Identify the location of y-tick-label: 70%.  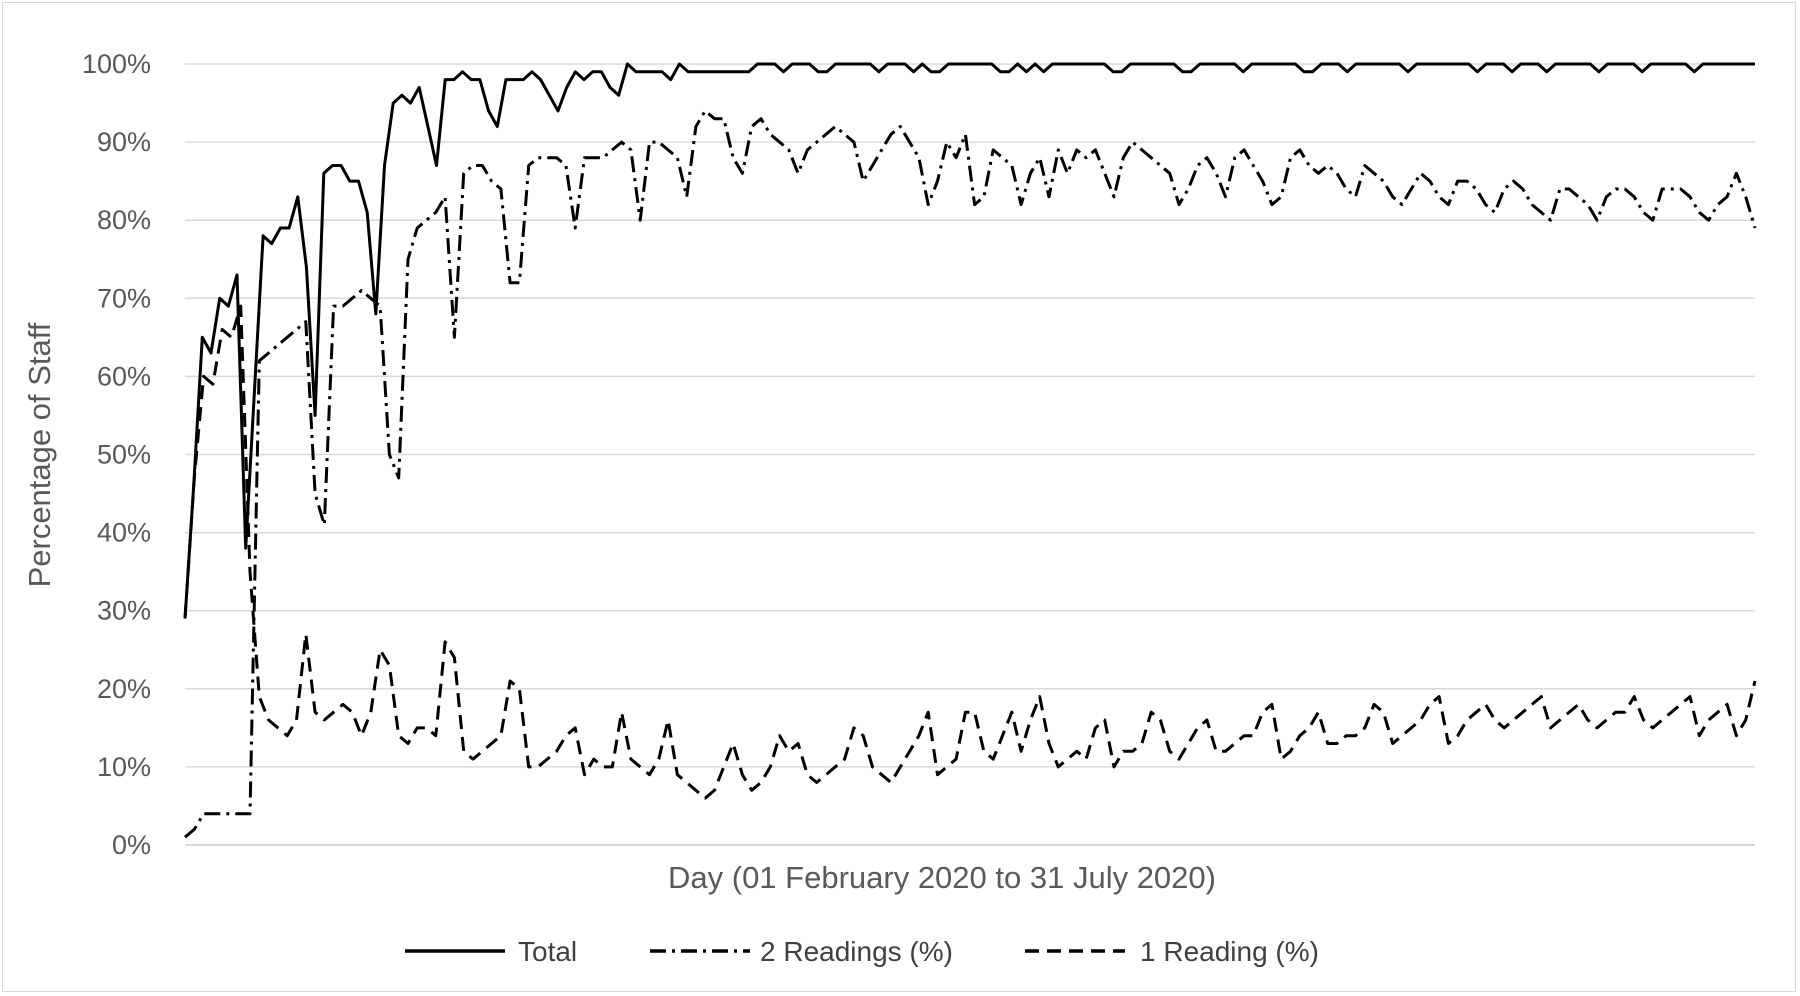
(124, 298).